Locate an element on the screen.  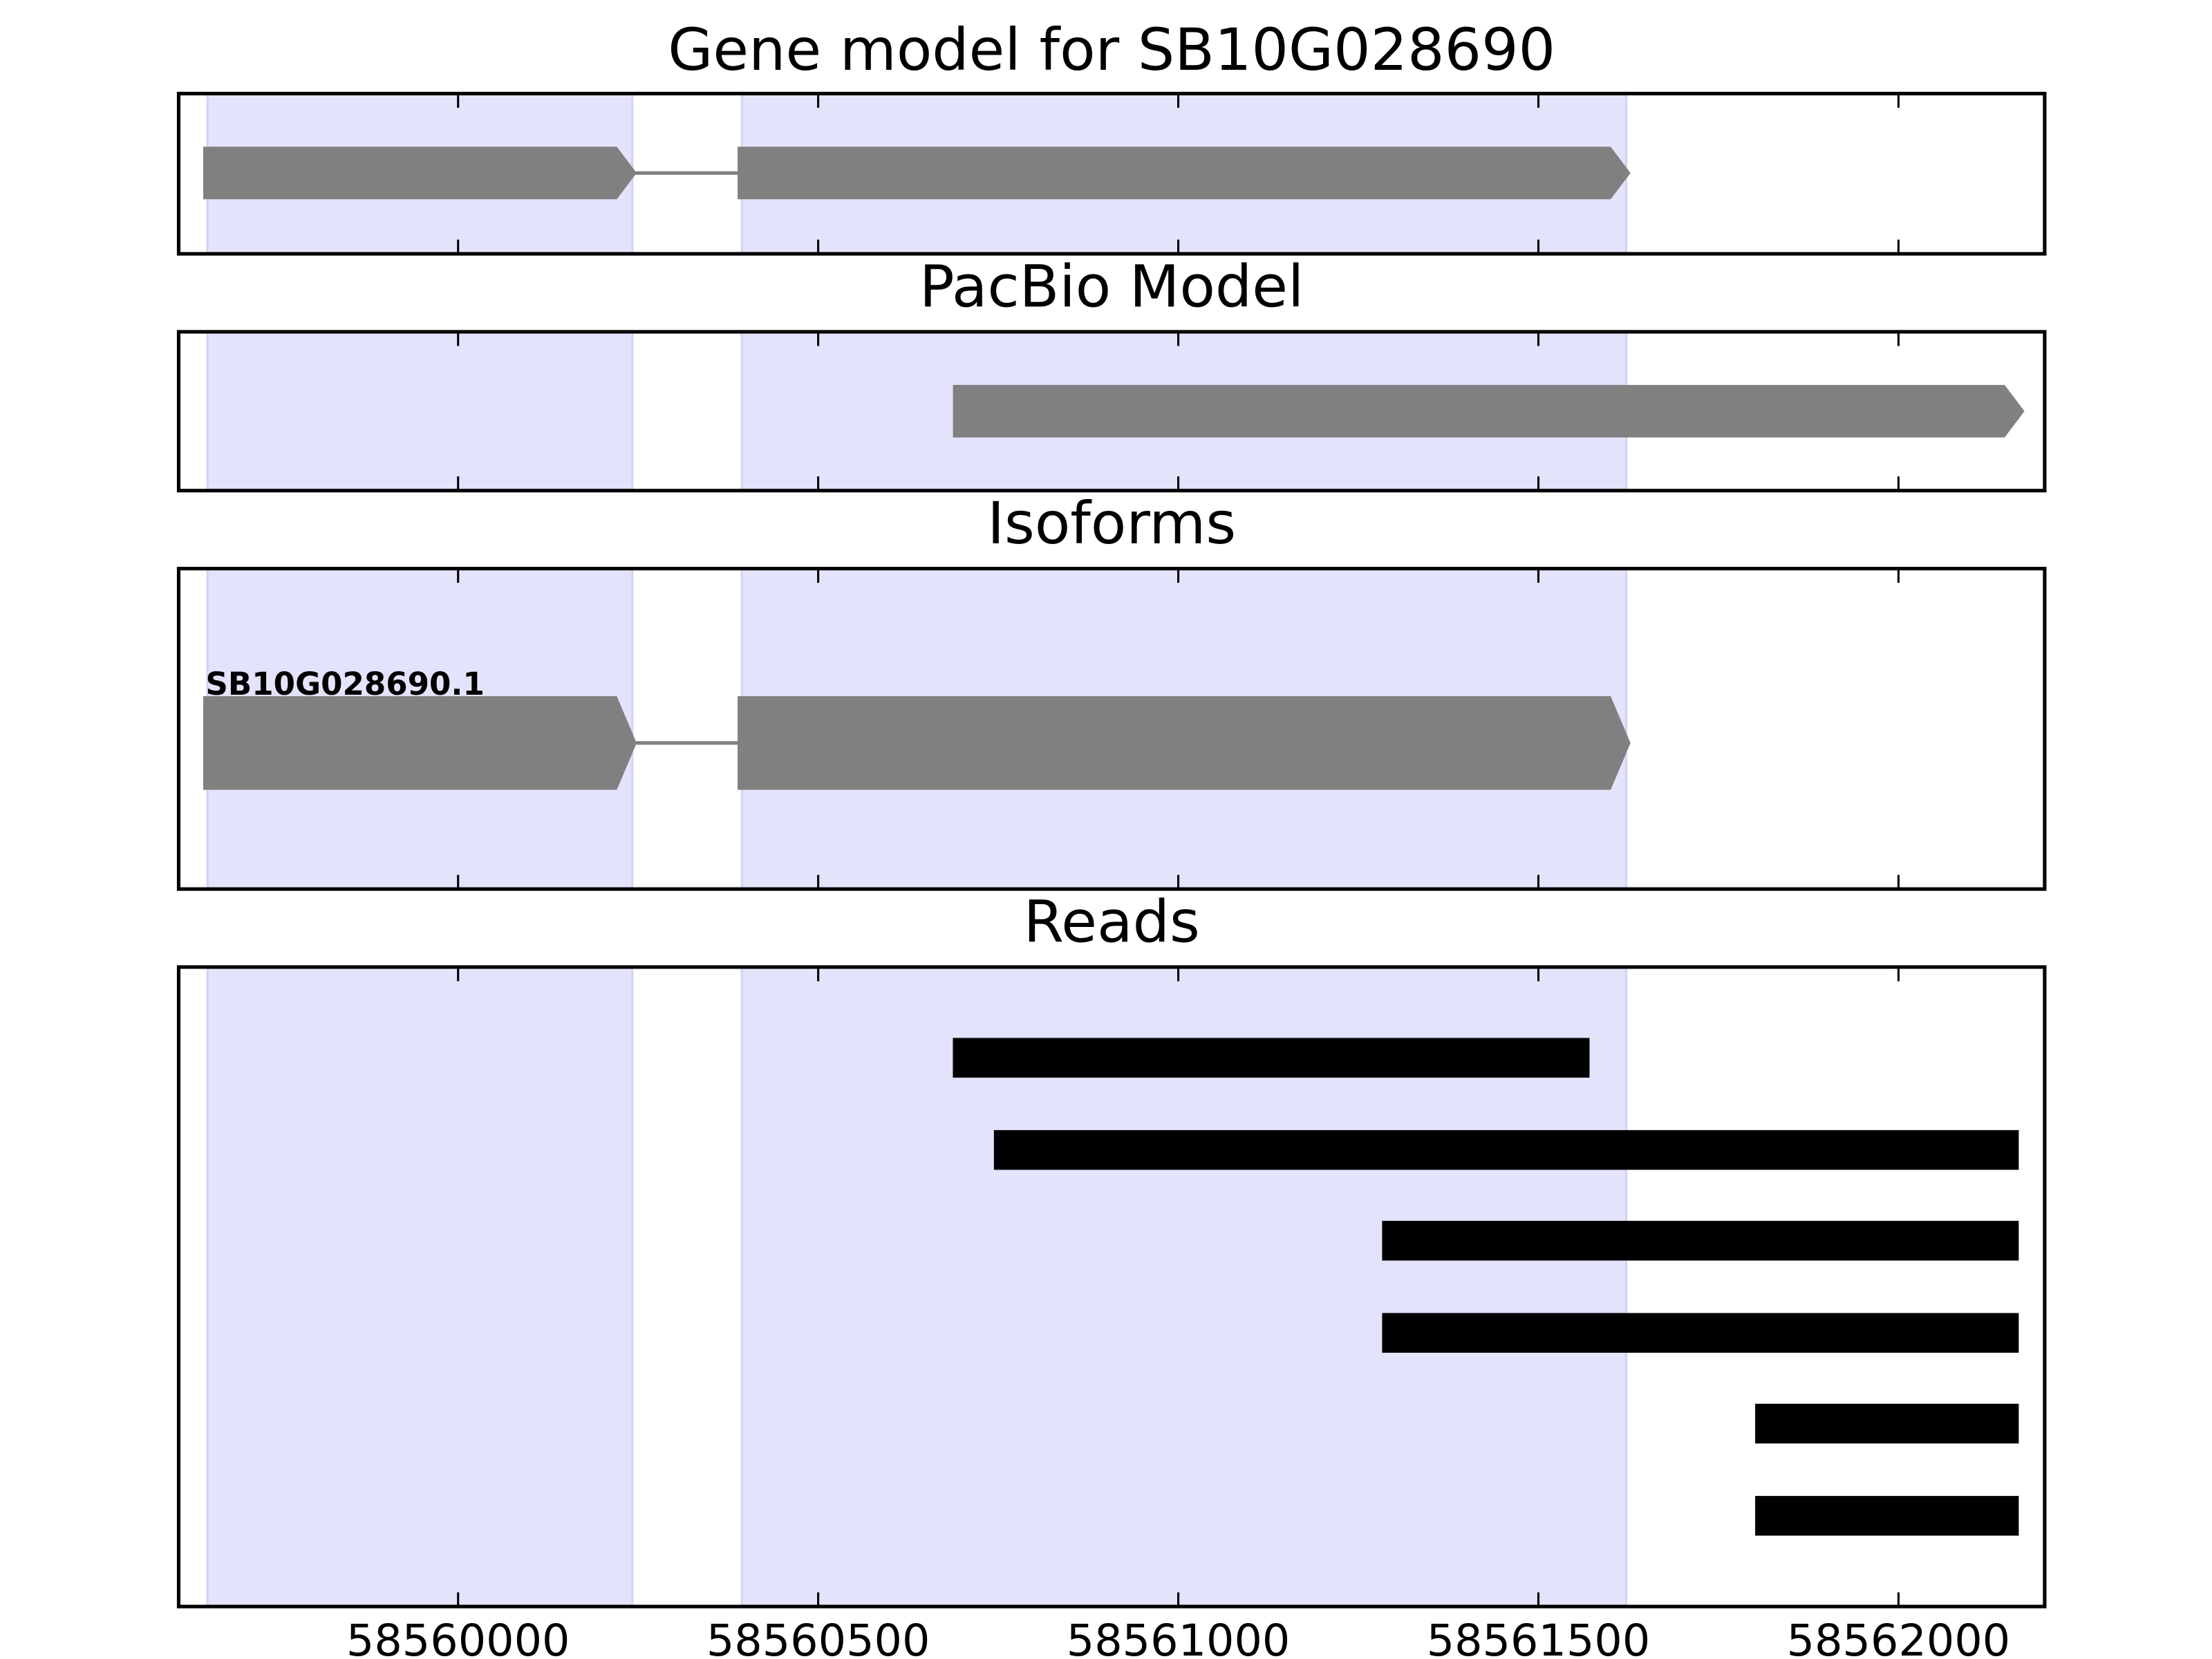
isoform-label: SB10G028690.1 is located at coordinates (345, 684).